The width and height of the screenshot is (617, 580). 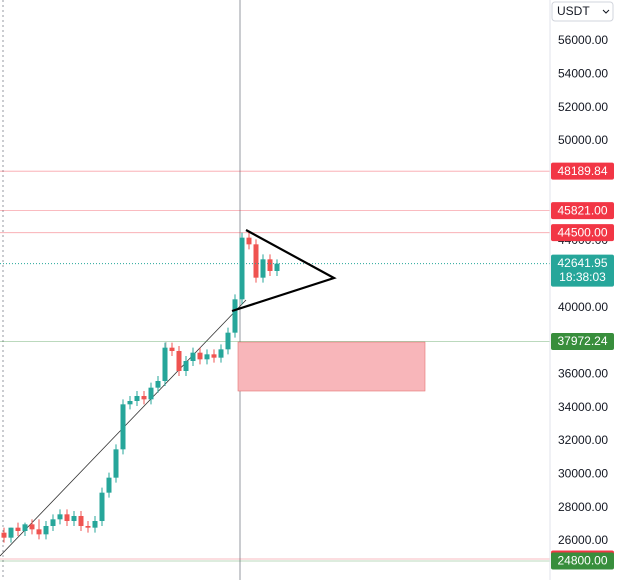 What do you see at coordinates (331, 366) in the screenshot?
I see `demand-zone` at bounding box center [331, 366].